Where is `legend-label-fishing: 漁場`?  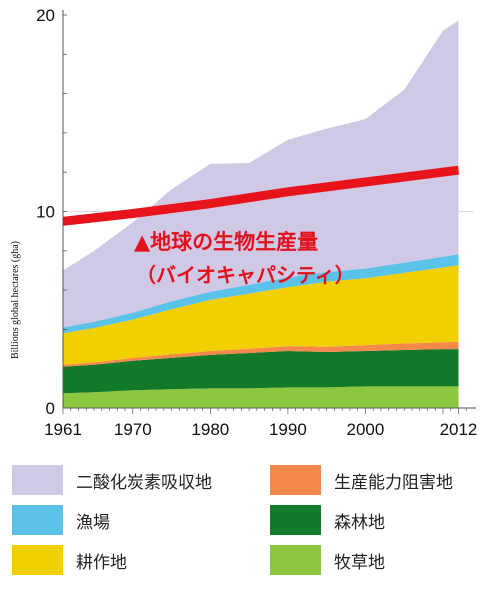 legend-label-fishing: 漁場 is located at coordinates (93, 522).